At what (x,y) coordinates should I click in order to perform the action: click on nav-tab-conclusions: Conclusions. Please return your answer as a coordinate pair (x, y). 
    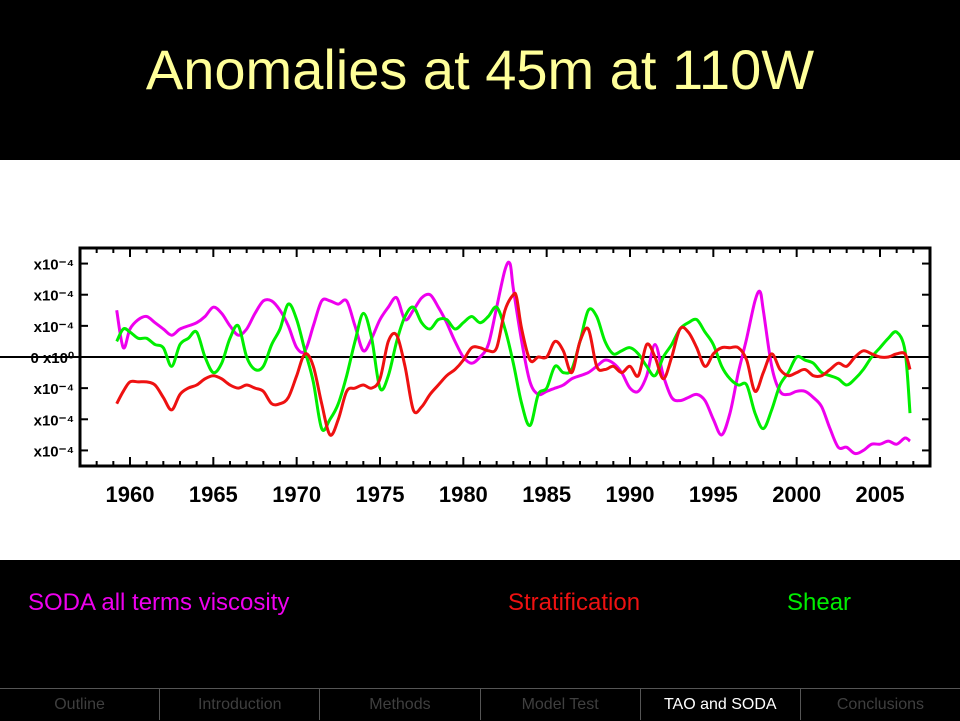
    Looking at the image, I should click on (879, 704).